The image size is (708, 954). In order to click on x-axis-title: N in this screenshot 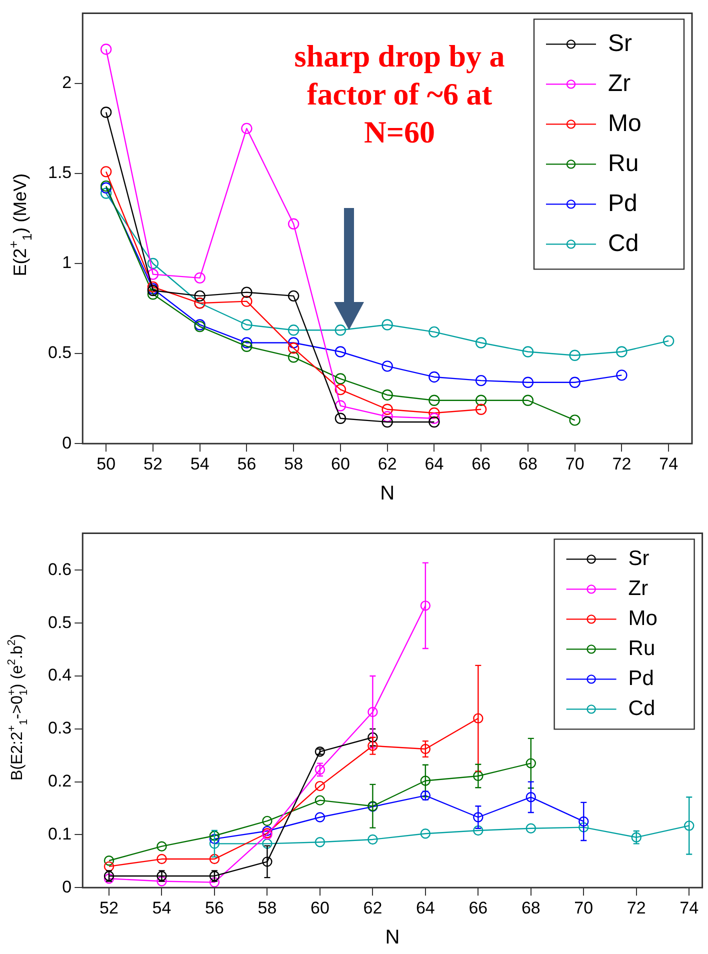, I will do `click(392, 937)`.